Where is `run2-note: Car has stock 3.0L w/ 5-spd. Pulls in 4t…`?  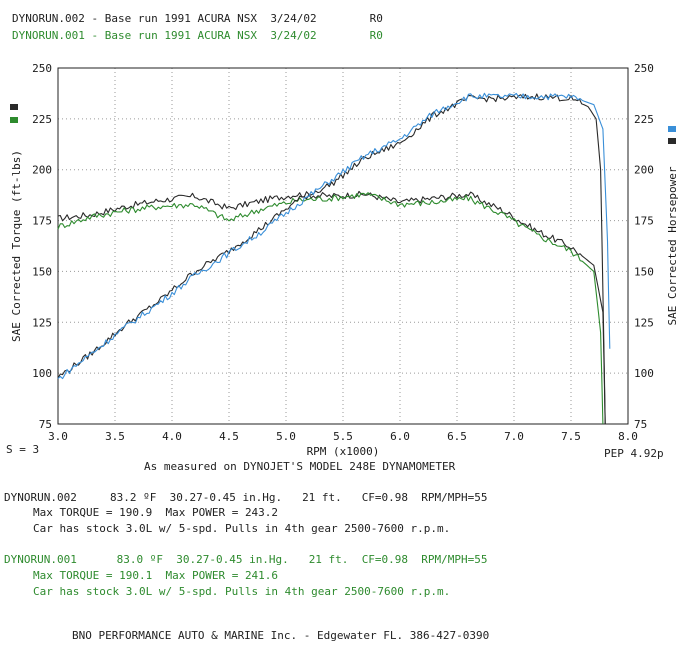
run2-note: Car has stock 3.0L w/ 5-spd. Pulls in 4t… is located at coordinates (242, 528).